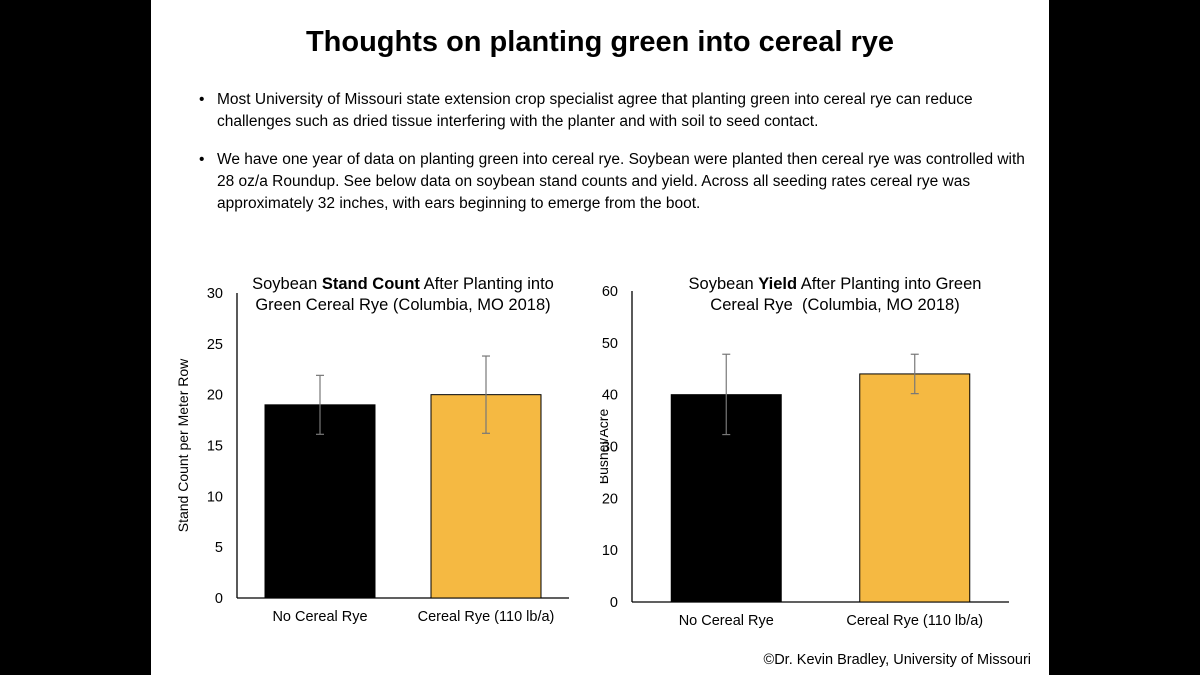  I want to click on chart-title: Green Cereal Rye (Columbia, MO 2018), so click(402, 305).